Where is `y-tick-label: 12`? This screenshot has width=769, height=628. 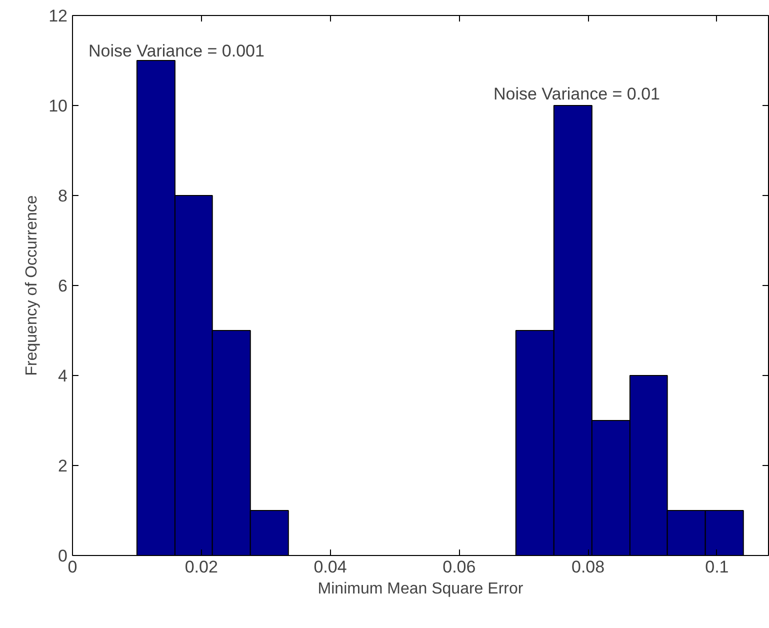
y-tick-label: 12 is located at coordinates (58, 16).